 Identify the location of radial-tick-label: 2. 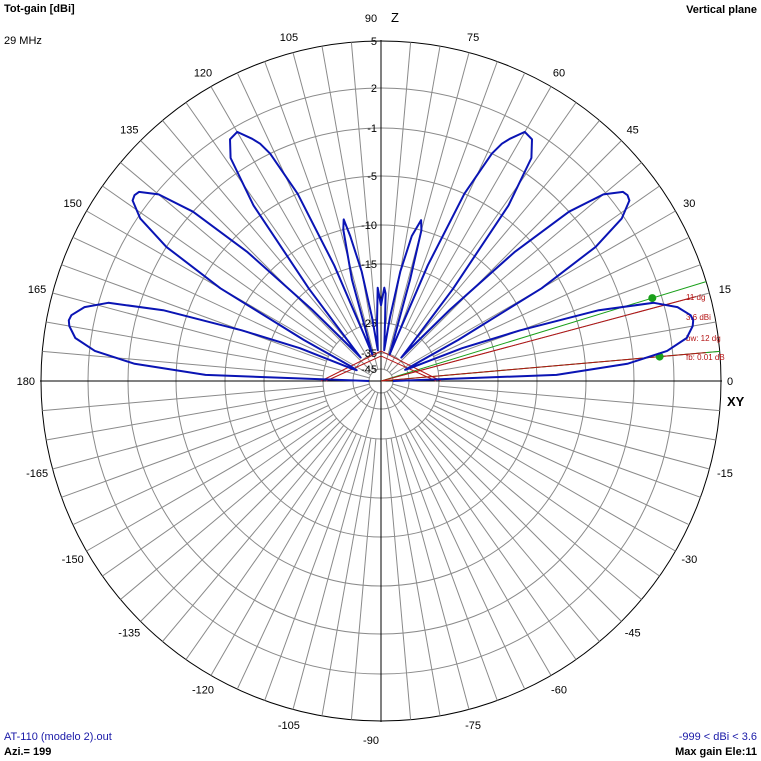
(374, 89).